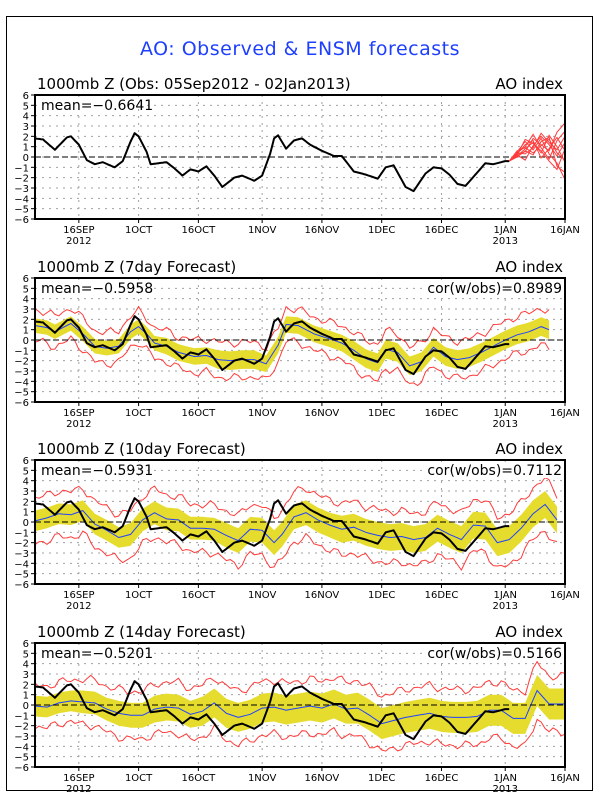 The image size is (600, 800). I want to click on correlation-stat-label: cor(w/obs)=0.8989, so click(494, 289).